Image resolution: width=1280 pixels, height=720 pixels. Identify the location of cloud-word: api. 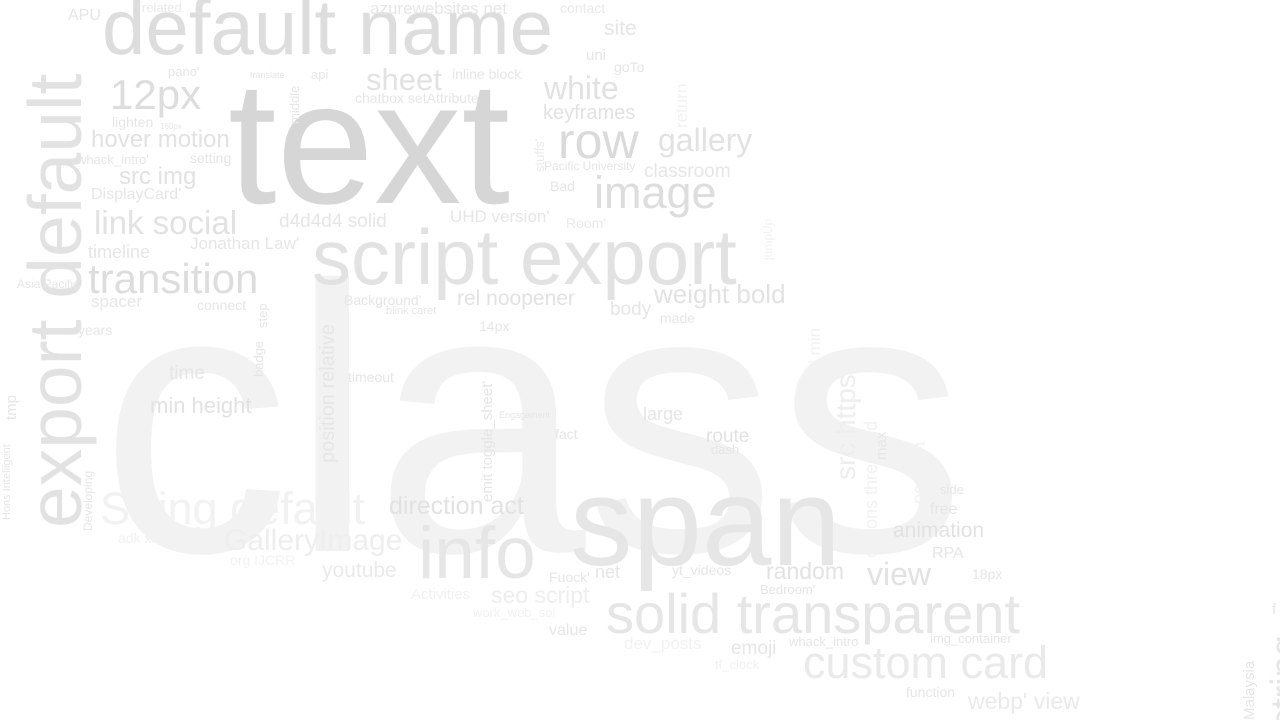
(320, 74).